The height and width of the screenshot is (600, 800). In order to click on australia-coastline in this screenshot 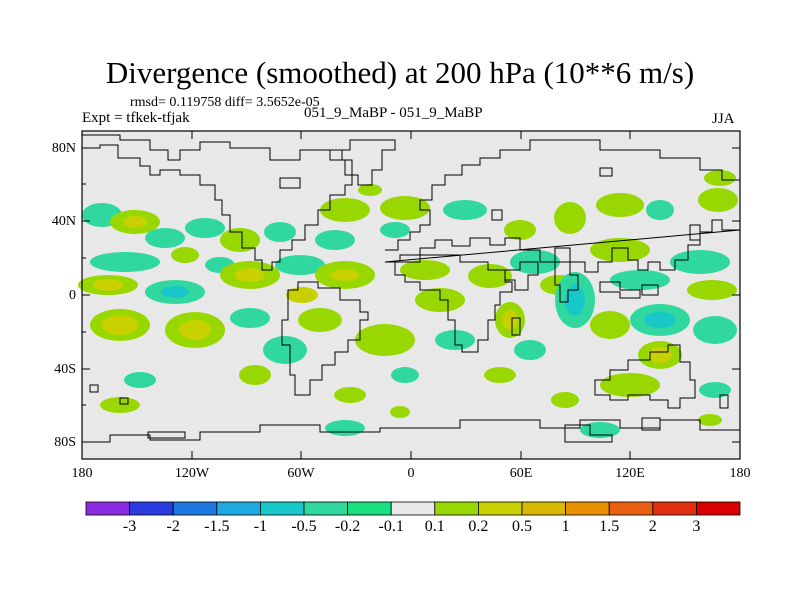, I will do `click(645, 376)`.